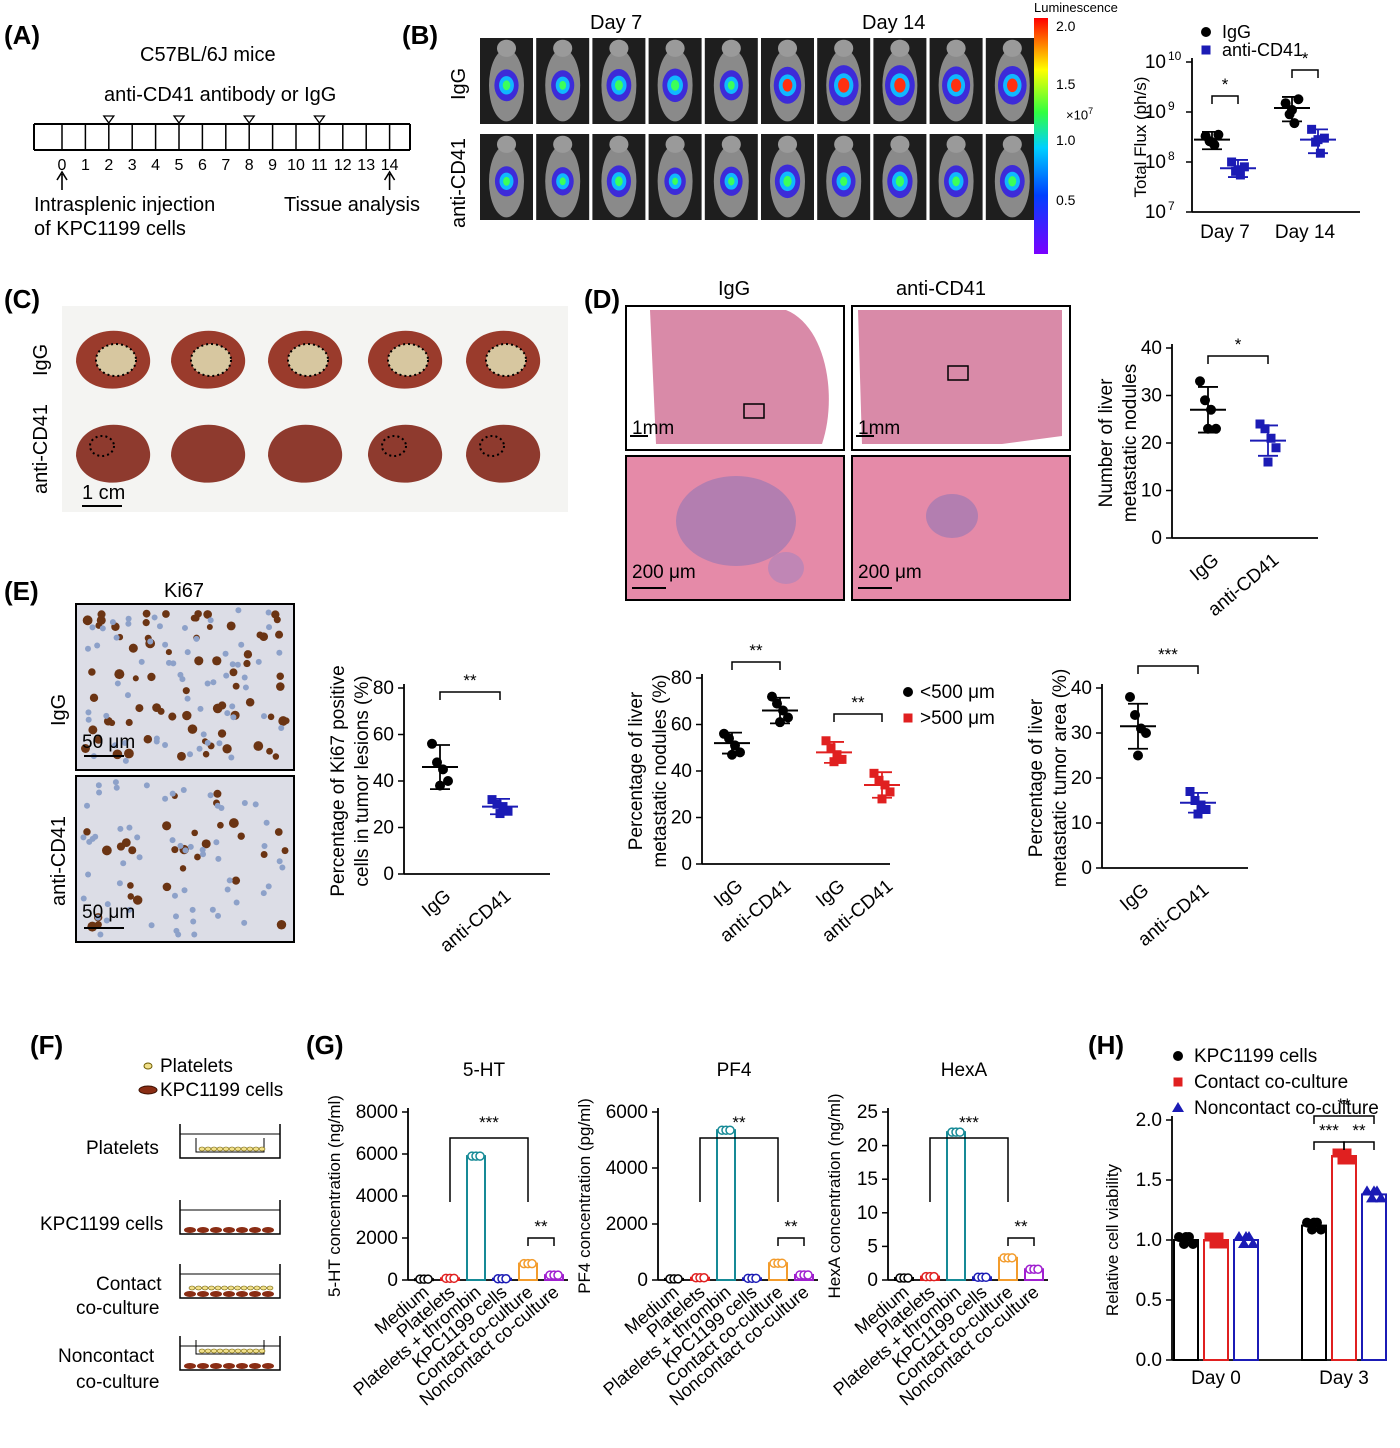  Describe the element at coordinates (791, 1226) in the screenshot. I see `significance-label: **` at that location.